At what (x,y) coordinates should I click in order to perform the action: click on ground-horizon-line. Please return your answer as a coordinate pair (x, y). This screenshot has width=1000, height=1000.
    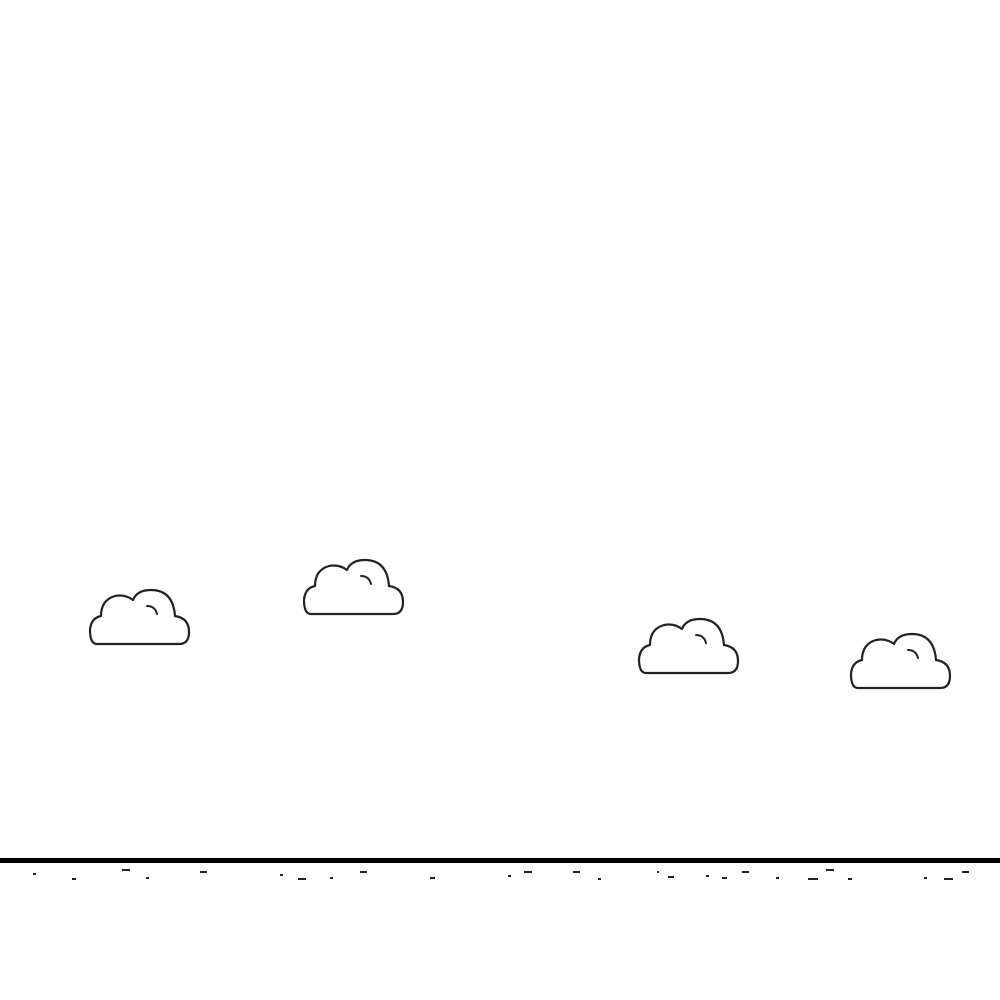
    Looking at the image, I should click on (500, 860).